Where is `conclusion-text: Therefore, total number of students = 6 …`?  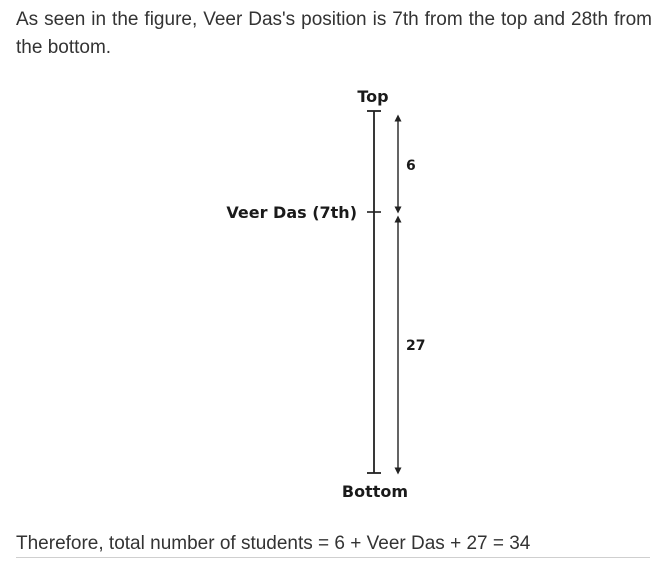 conclusion-text: Therefore, total number of students = 6 … is located at coordinates (273, 543).